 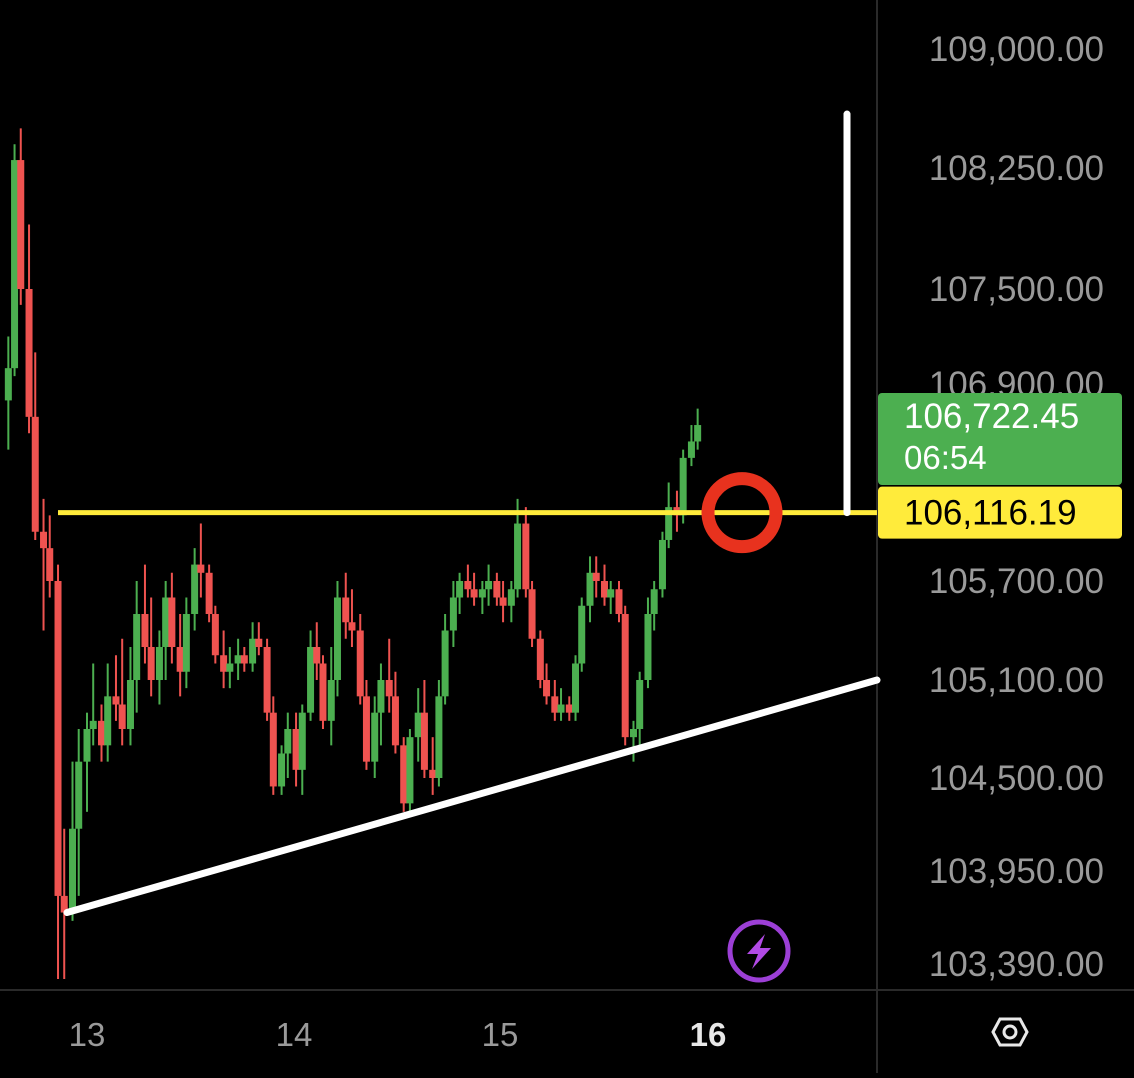 What do you see at coordinates (991, 416) in the screenshot?
I see `current-price-value: 106,722.45` at bounding box center [991, 416].